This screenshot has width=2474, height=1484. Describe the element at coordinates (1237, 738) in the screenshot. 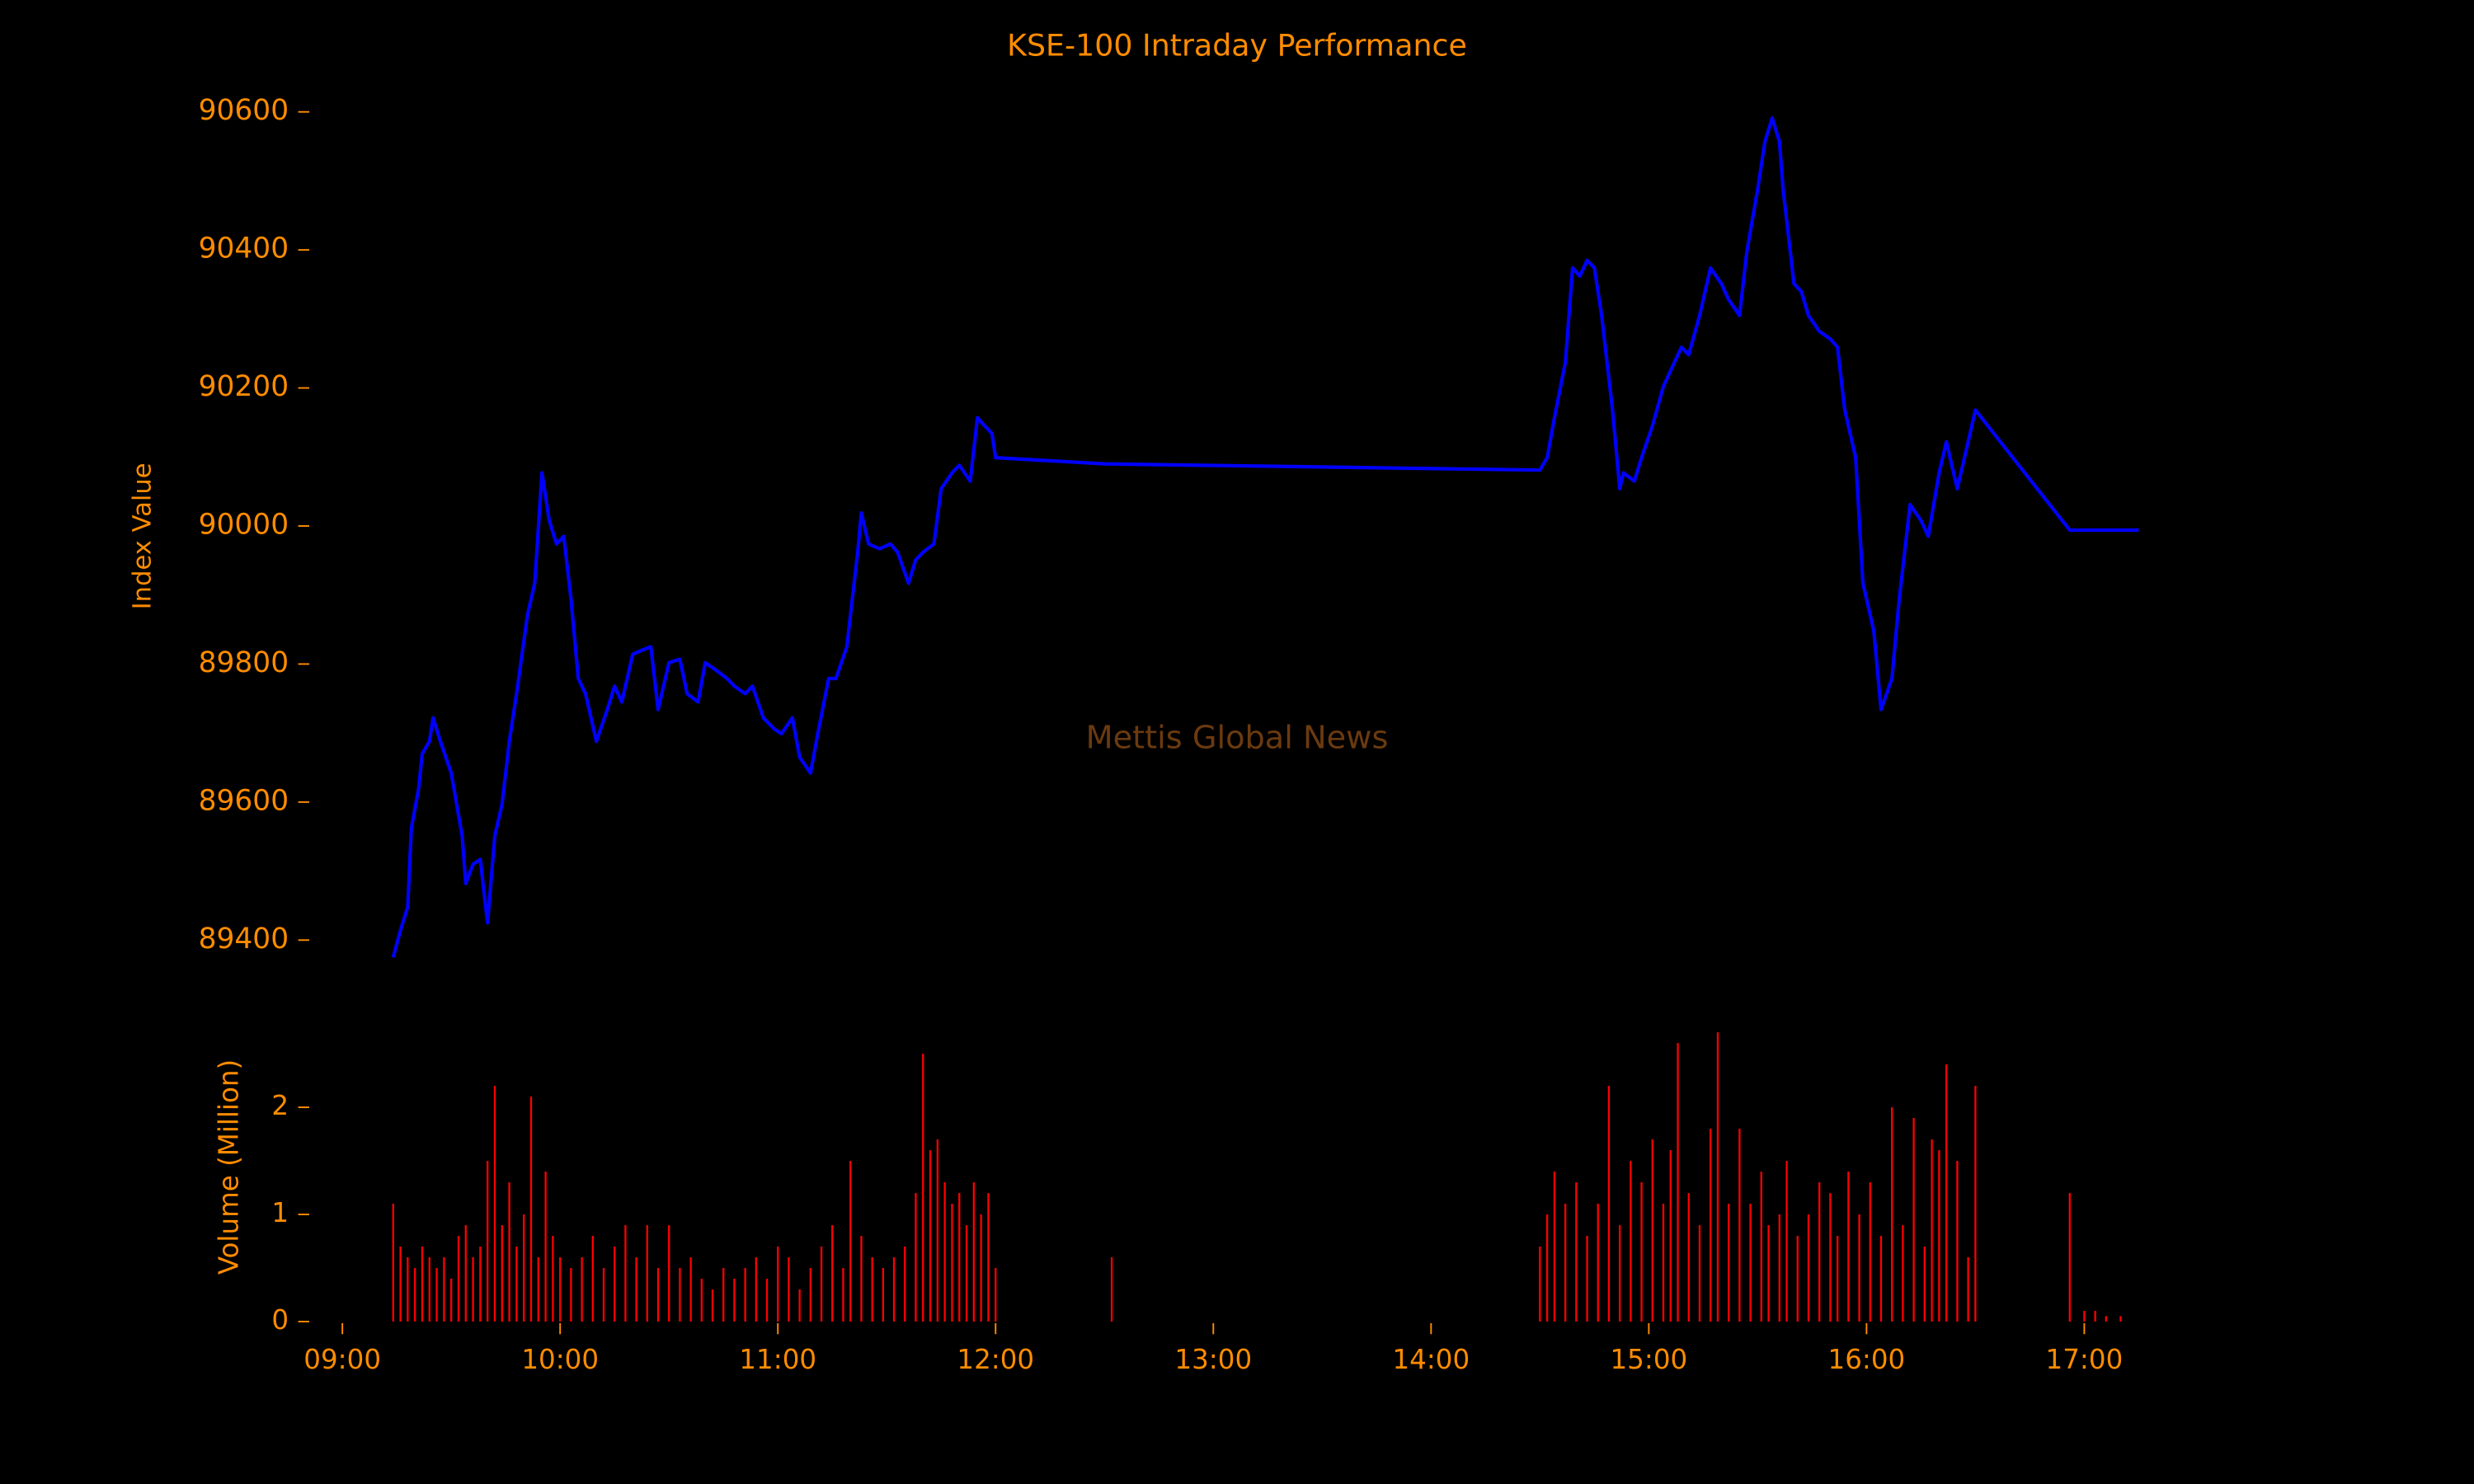

I see `watermark: Mettis Global News` at that location.